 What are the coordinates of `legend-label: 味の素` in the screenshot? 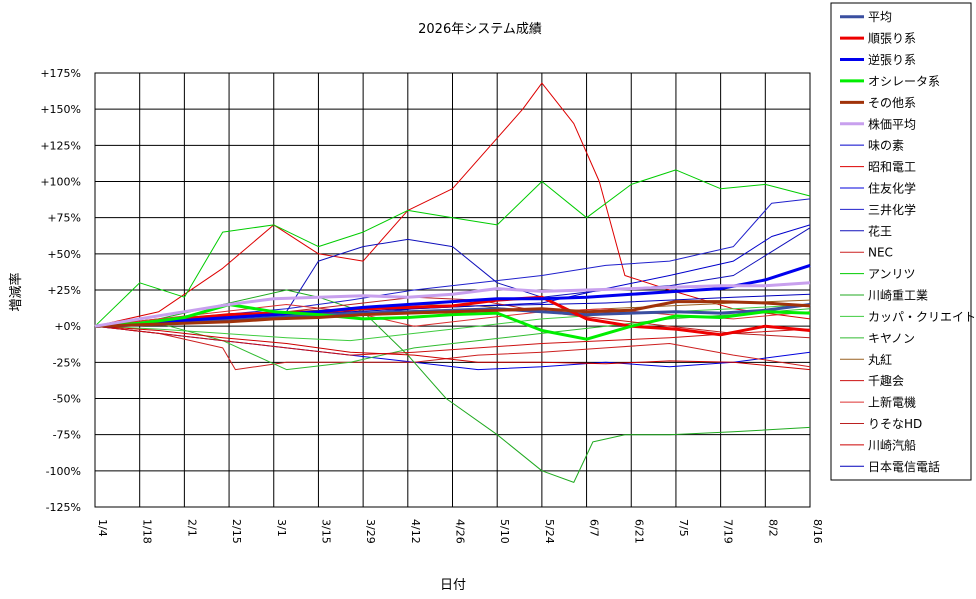 It's located at (886, 146).